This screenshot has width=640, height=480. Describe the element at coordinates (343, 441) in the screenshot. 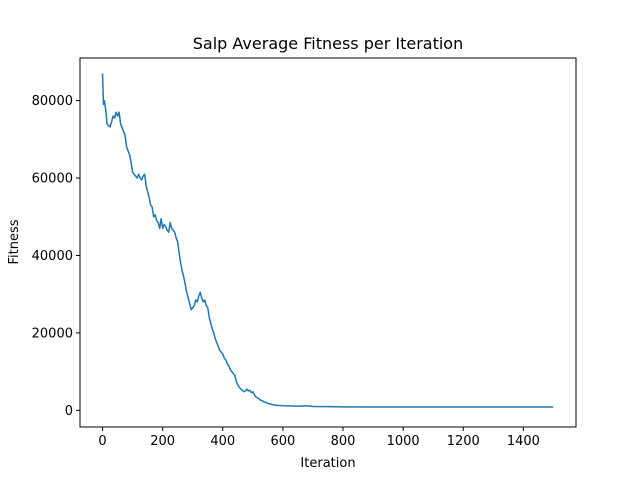

I see `x-tick-label: 800` at that location.